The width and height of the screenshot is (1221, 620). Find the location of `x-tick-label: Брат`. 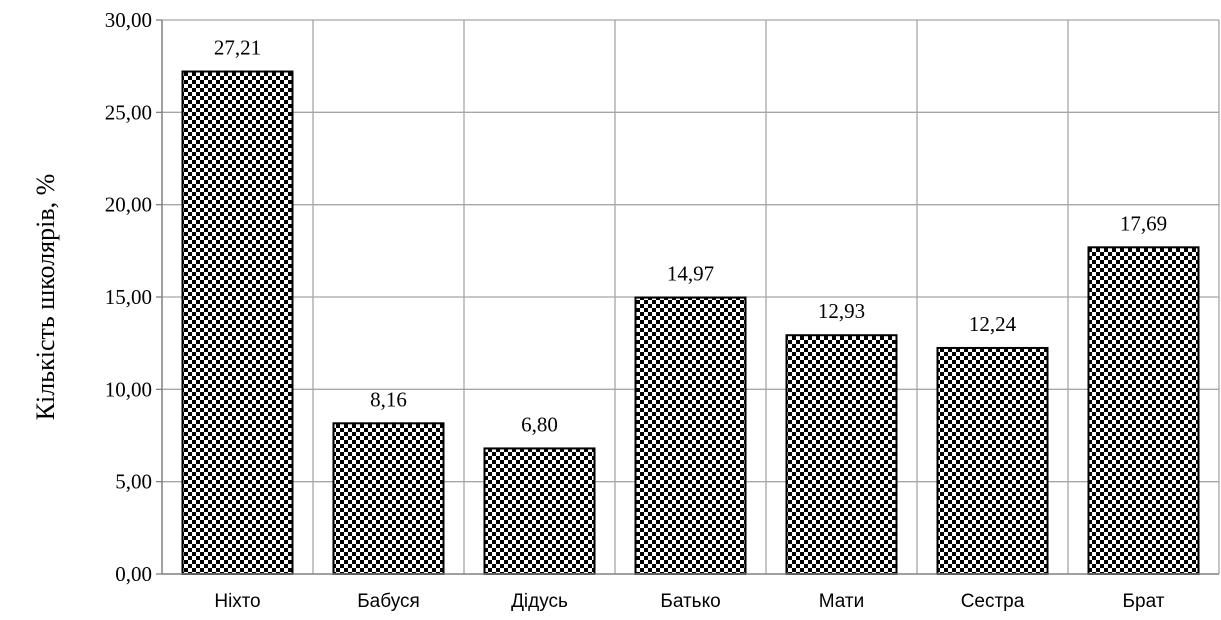

x-tick-label: Брат is located at coordinates (1144, 601).